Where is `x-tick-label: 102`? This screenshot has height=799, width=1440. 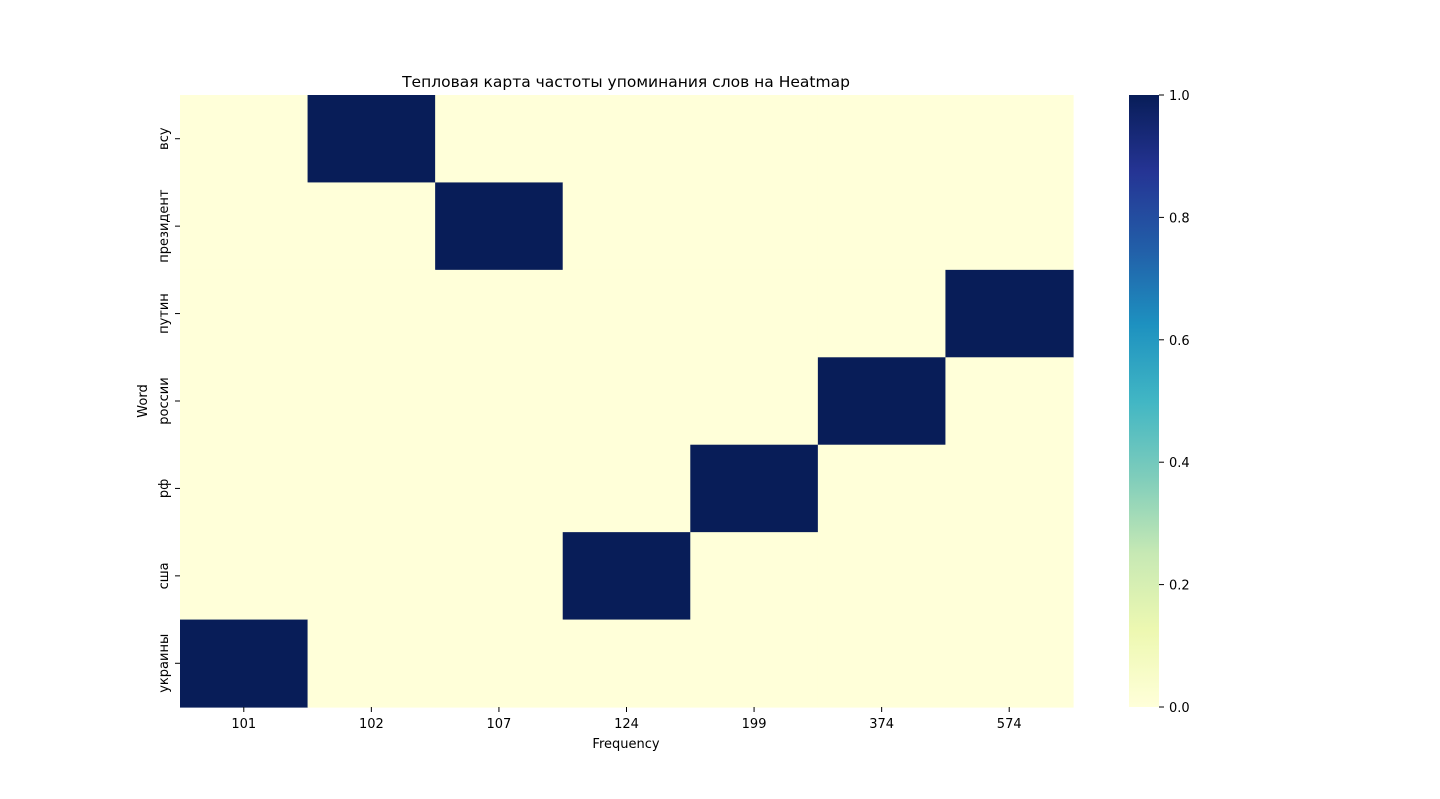 x-tick-label: 102 is located at coordinates (371, 724).